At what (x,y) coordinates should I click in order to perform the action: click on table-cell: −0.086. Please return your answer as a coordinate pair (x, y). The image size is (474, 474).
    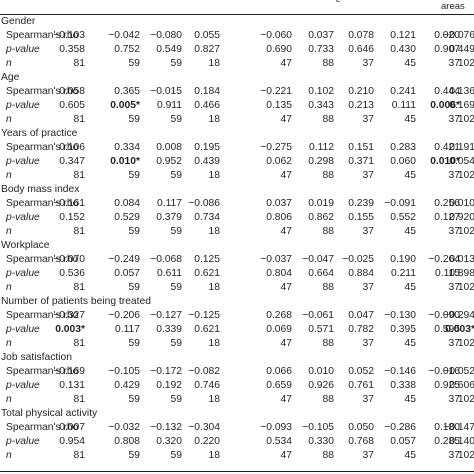
    Looking at the image, I should click on (204, 203).